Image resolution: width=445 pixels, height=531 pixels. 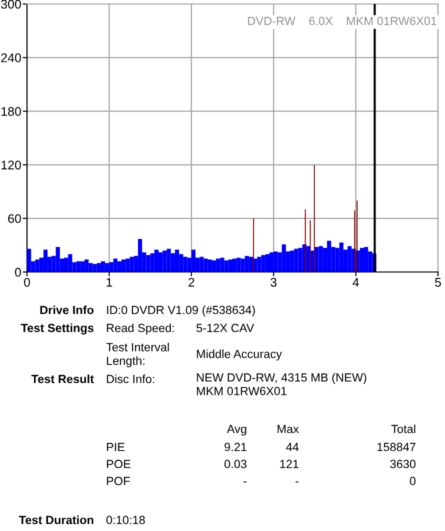 I want to click on y-tick-label: 240, so click(x=11, y=57).